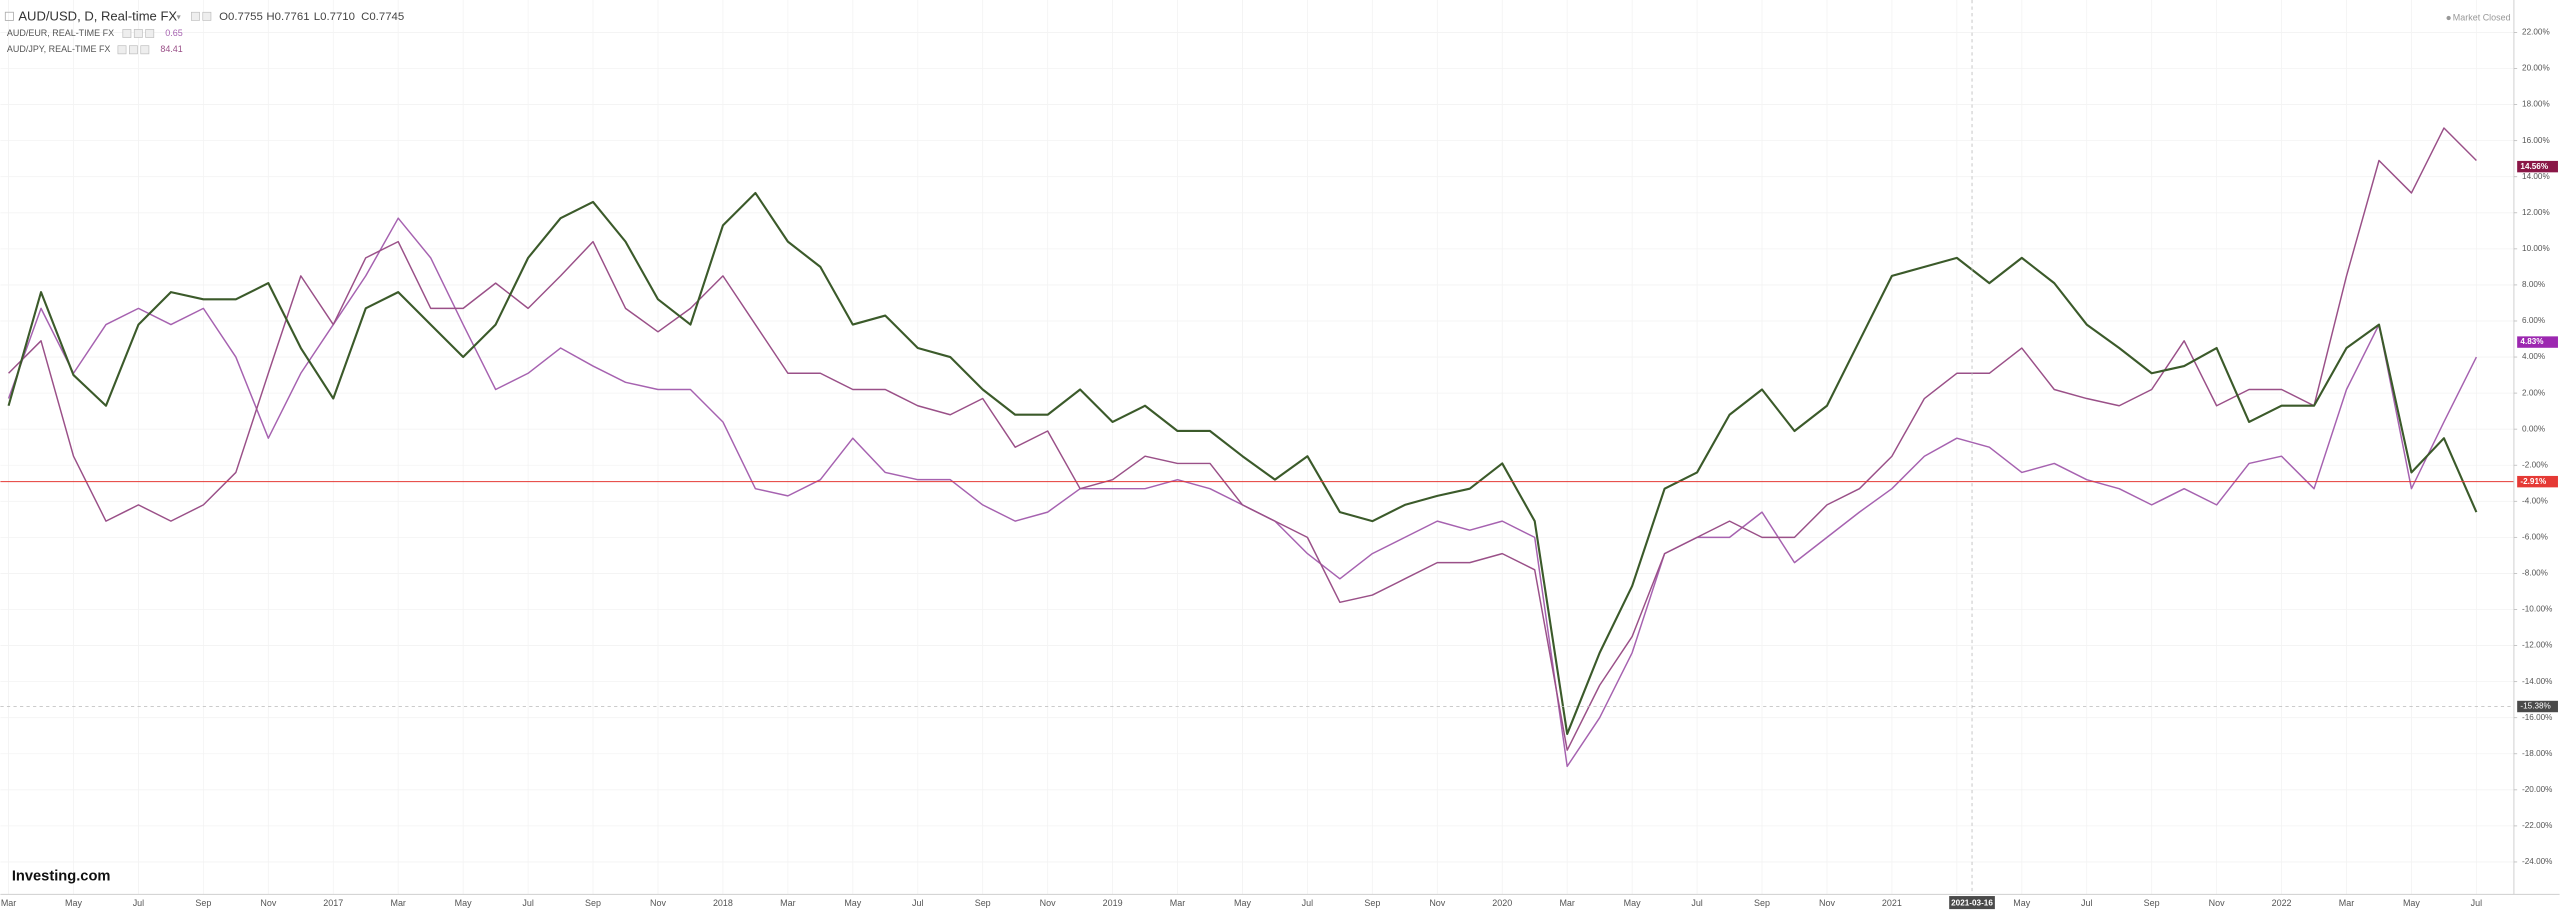  Describe the element at coordinates (97, 16) in the screenshot. I see `symbol-title: AUD/USD, D, Real-time FX` at that location.